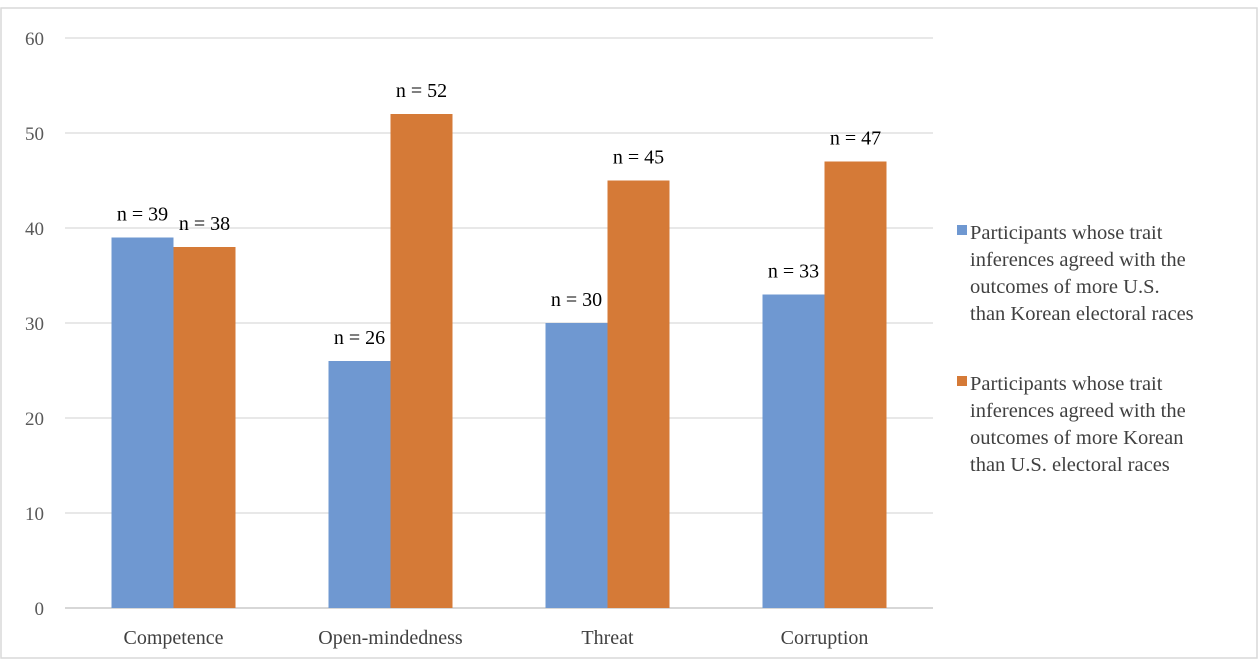  What do you see at coordinates (142, 422) in the screenshot?
I see `bar-us-more-competence` at bounding box center [142, 422].